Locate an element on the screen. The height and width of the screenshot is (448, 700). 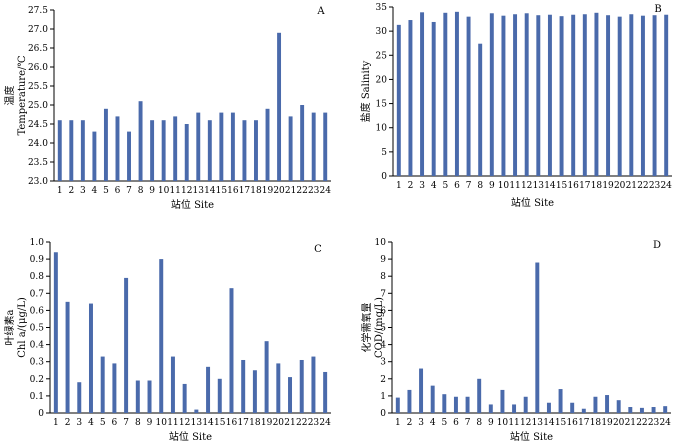
y-tick-label: 23.5 is located at coordinates (38, 163).